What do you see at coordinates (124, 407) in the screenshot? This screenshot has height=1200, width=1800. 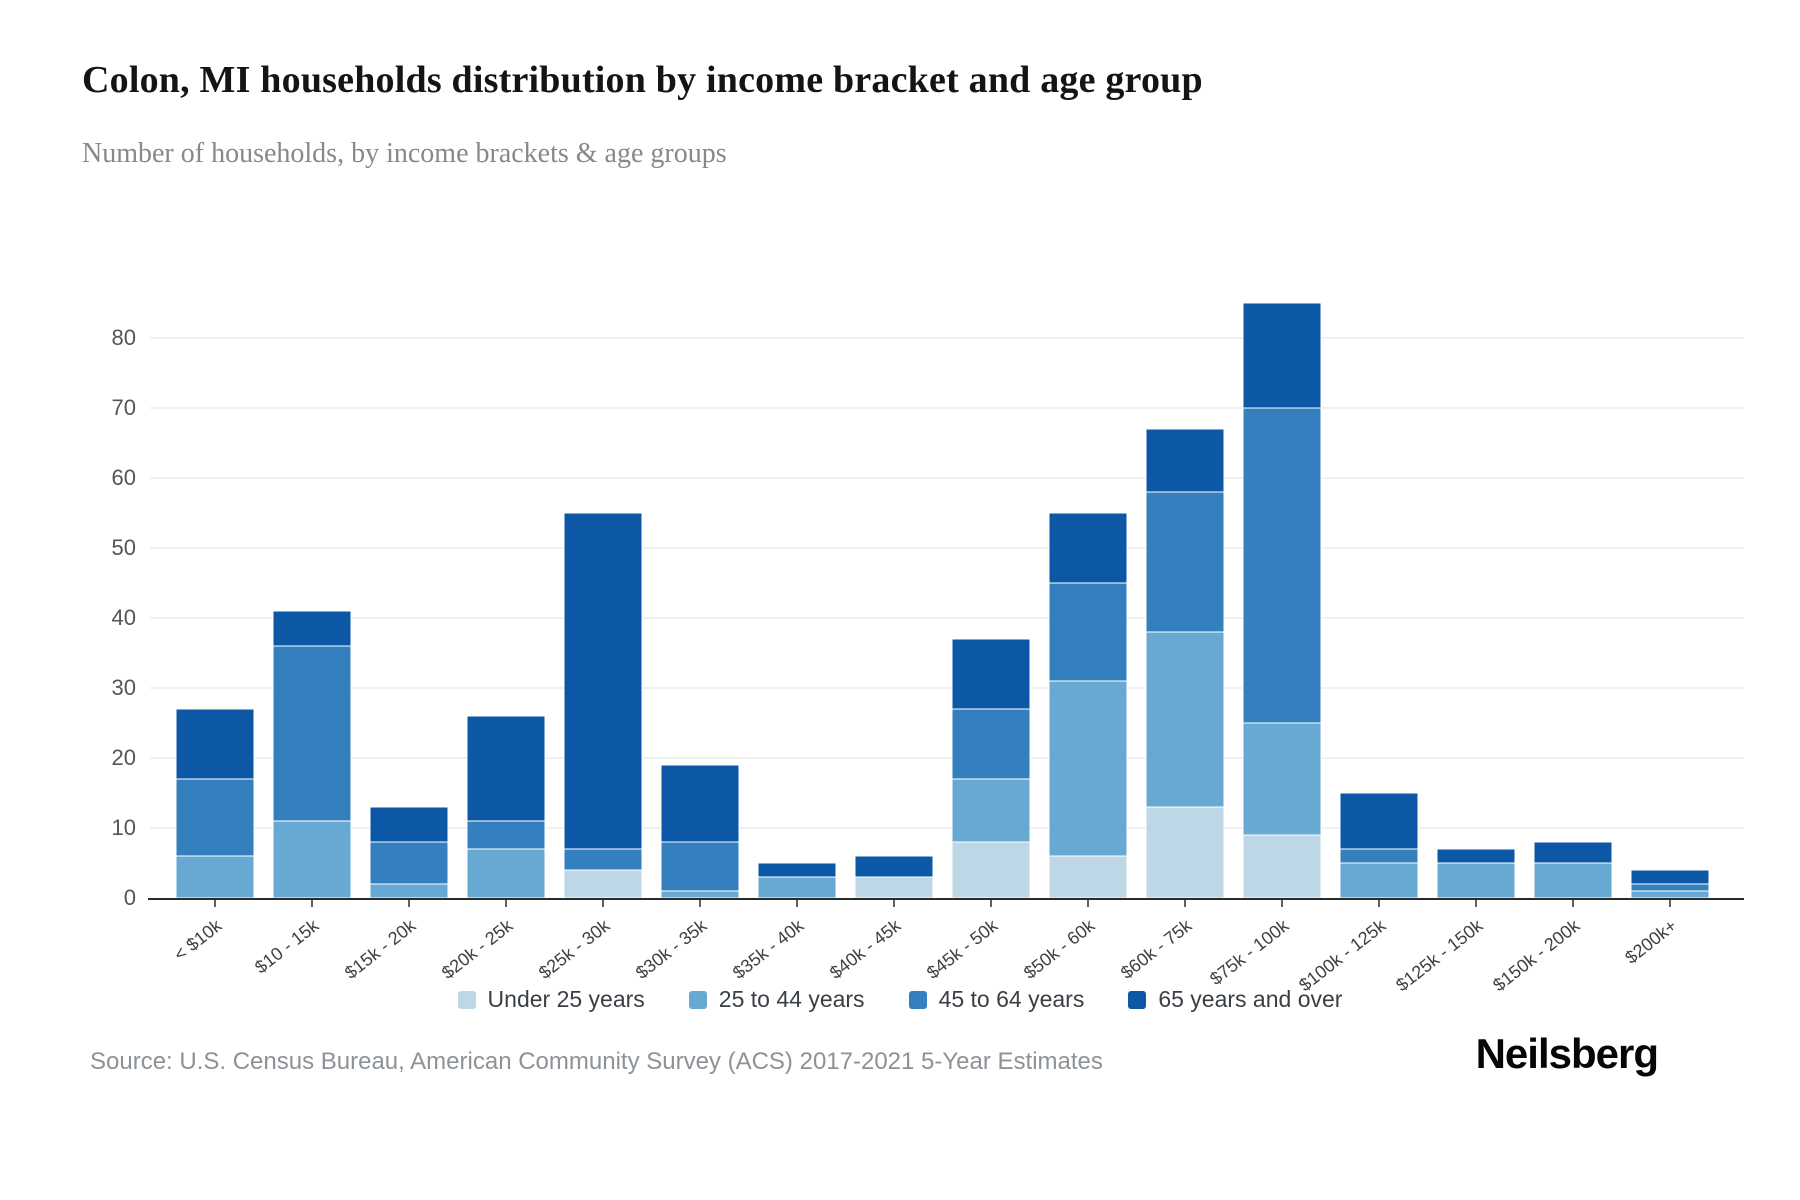 I see `y-axis-label-70: 70` at bounding box center [124, 407].